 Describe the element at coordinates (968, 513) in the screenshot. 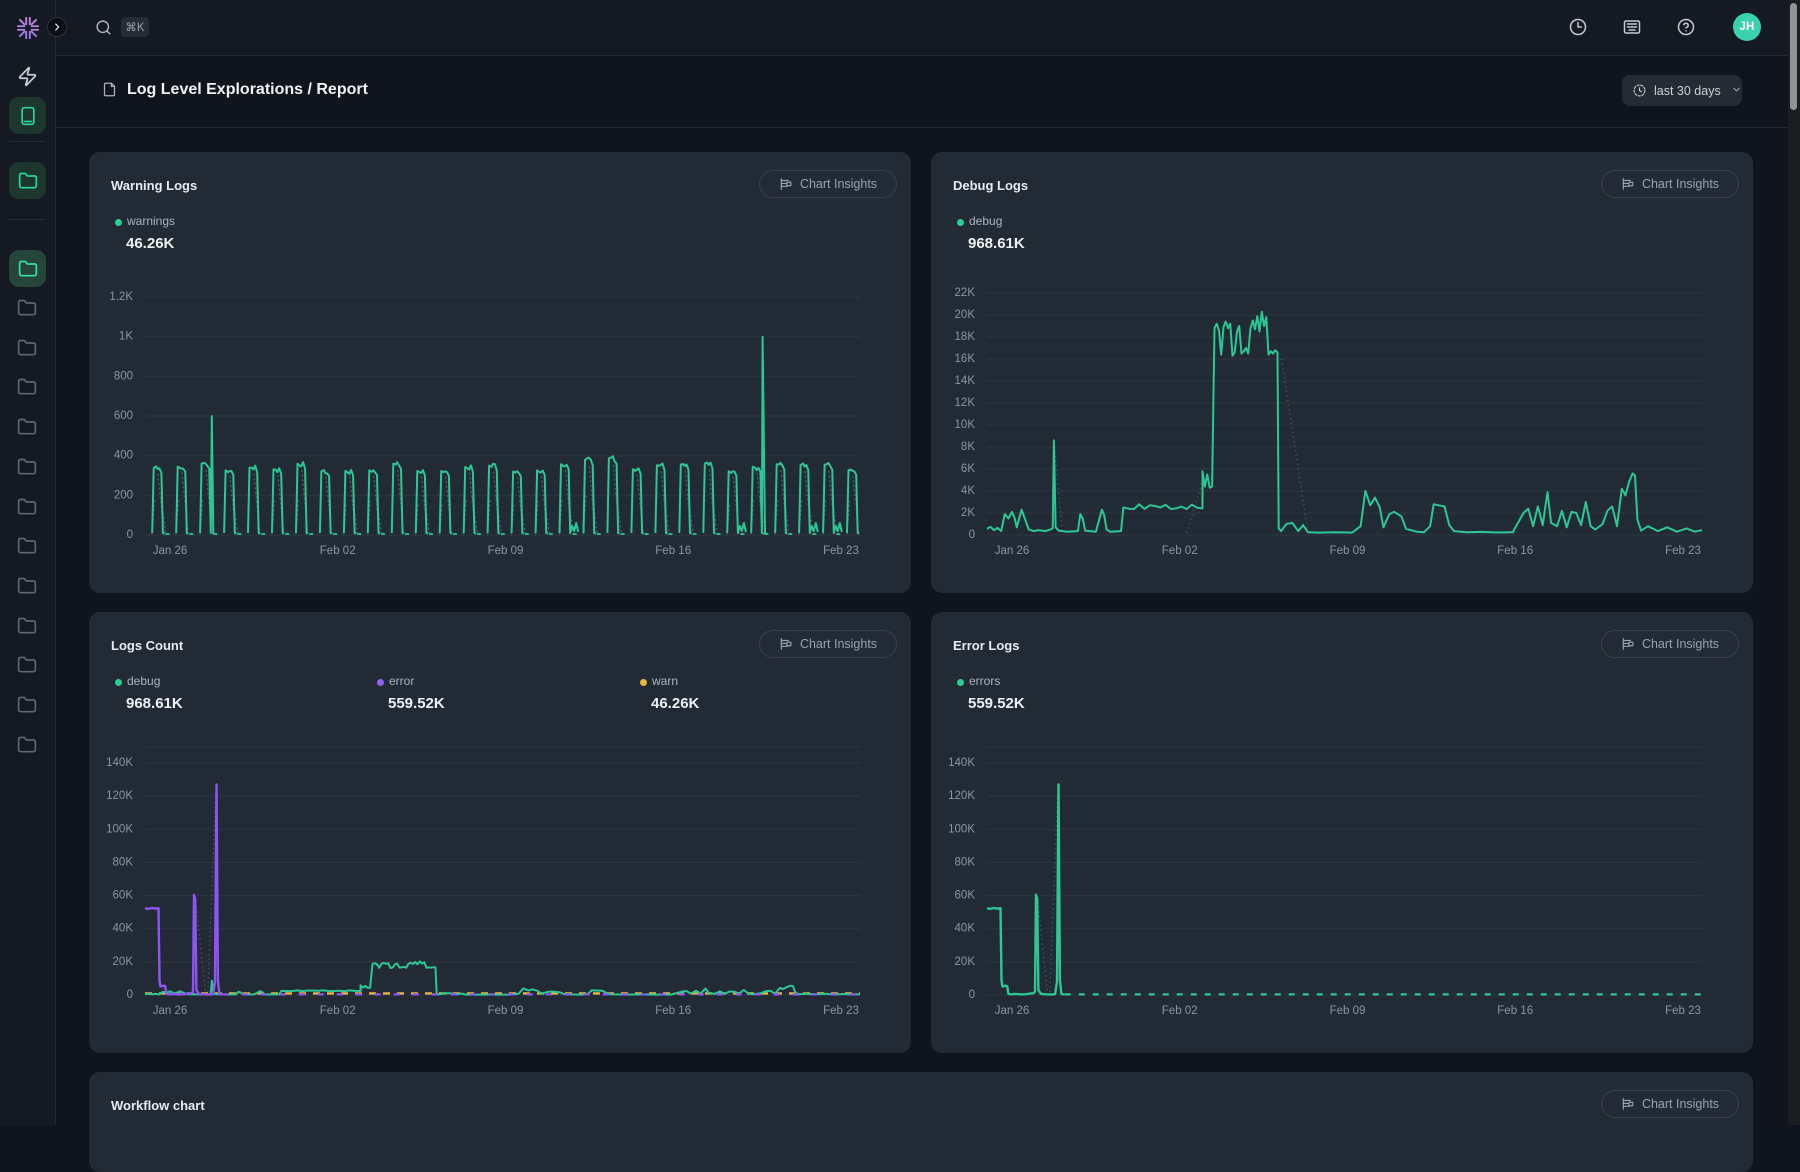

I see `svg-text: 2K` at that location.